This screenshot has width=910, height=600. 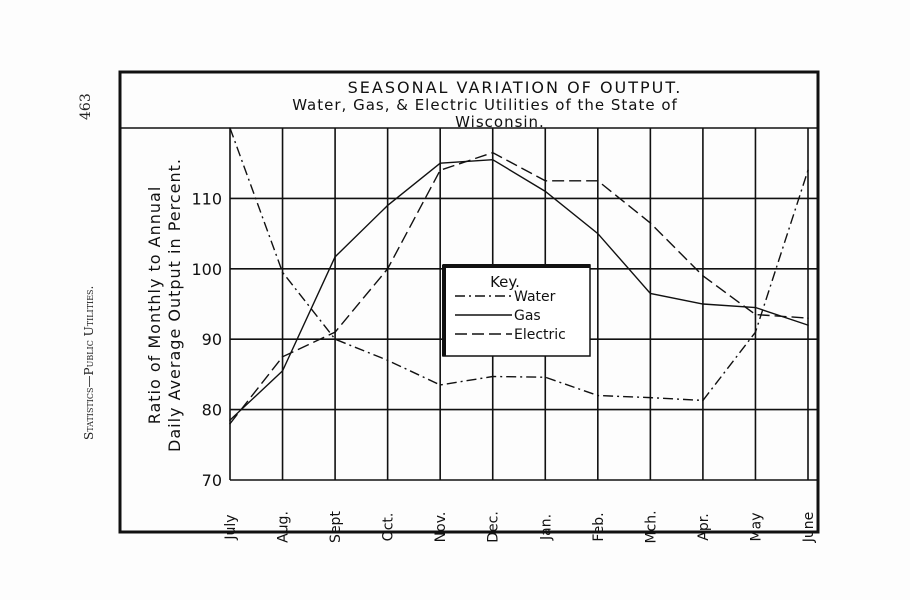 What do you see at coordinates (527, 316) in the screenshot?
I see `legend-label-gas: Gas` at bounding box center [527, 316].